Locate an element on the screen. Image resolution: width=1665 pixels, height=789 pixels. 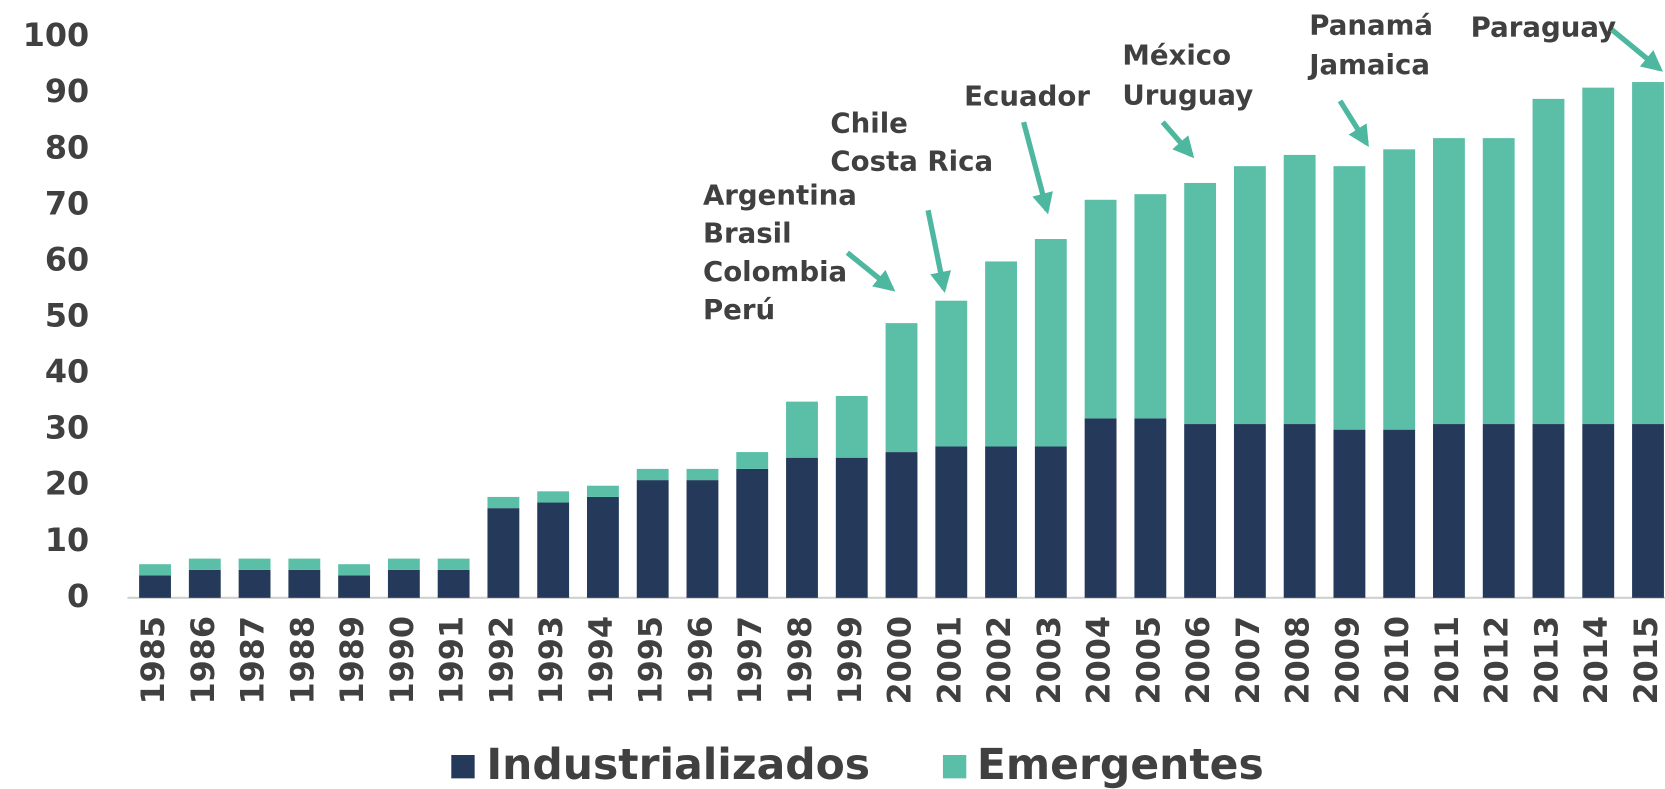
x-tick-label: 2011 is located at coordinates (1447, 660).